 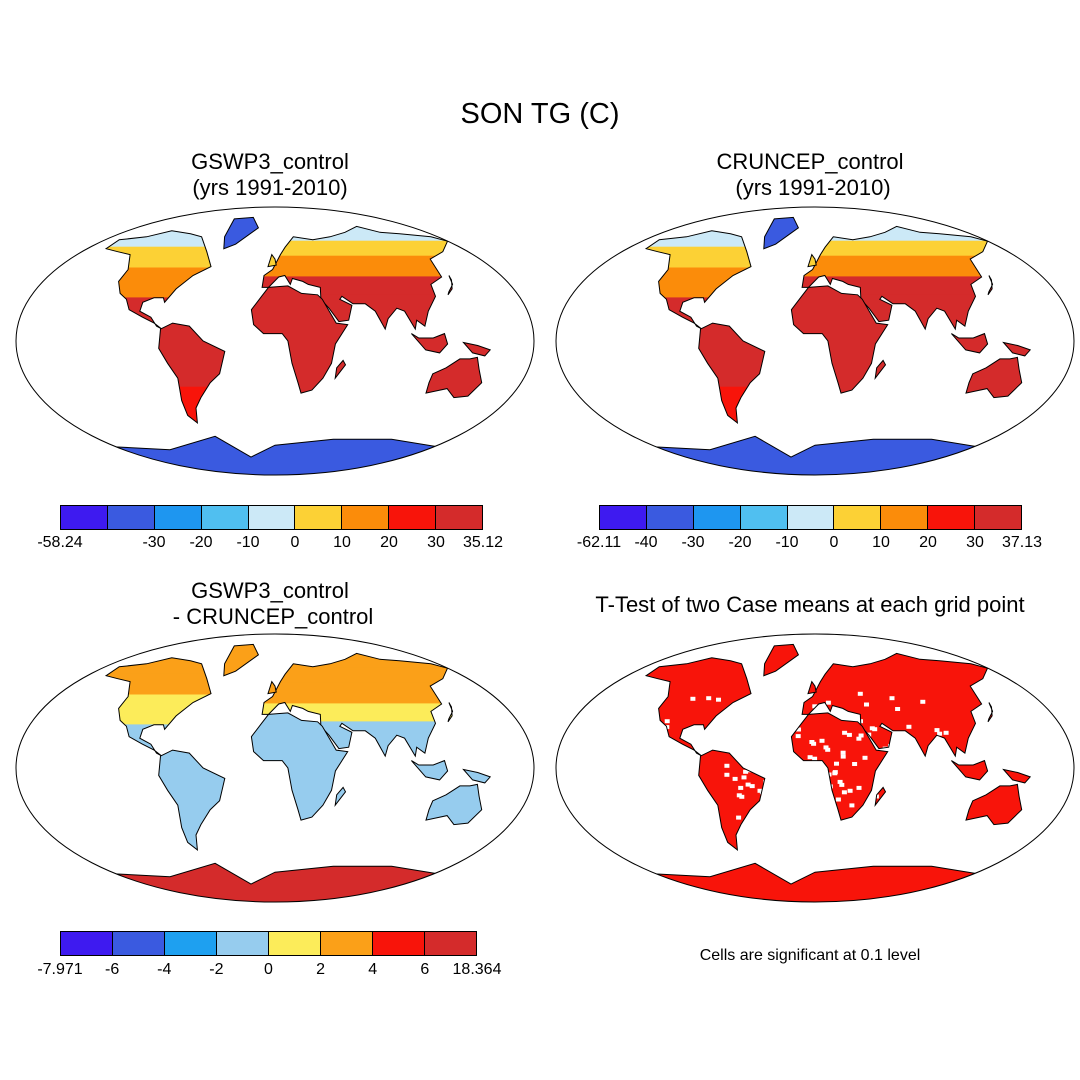 What do you see at coordinates (454, 804) in the screenshot?
I see `land-australia` at bounding box center [454, 804].